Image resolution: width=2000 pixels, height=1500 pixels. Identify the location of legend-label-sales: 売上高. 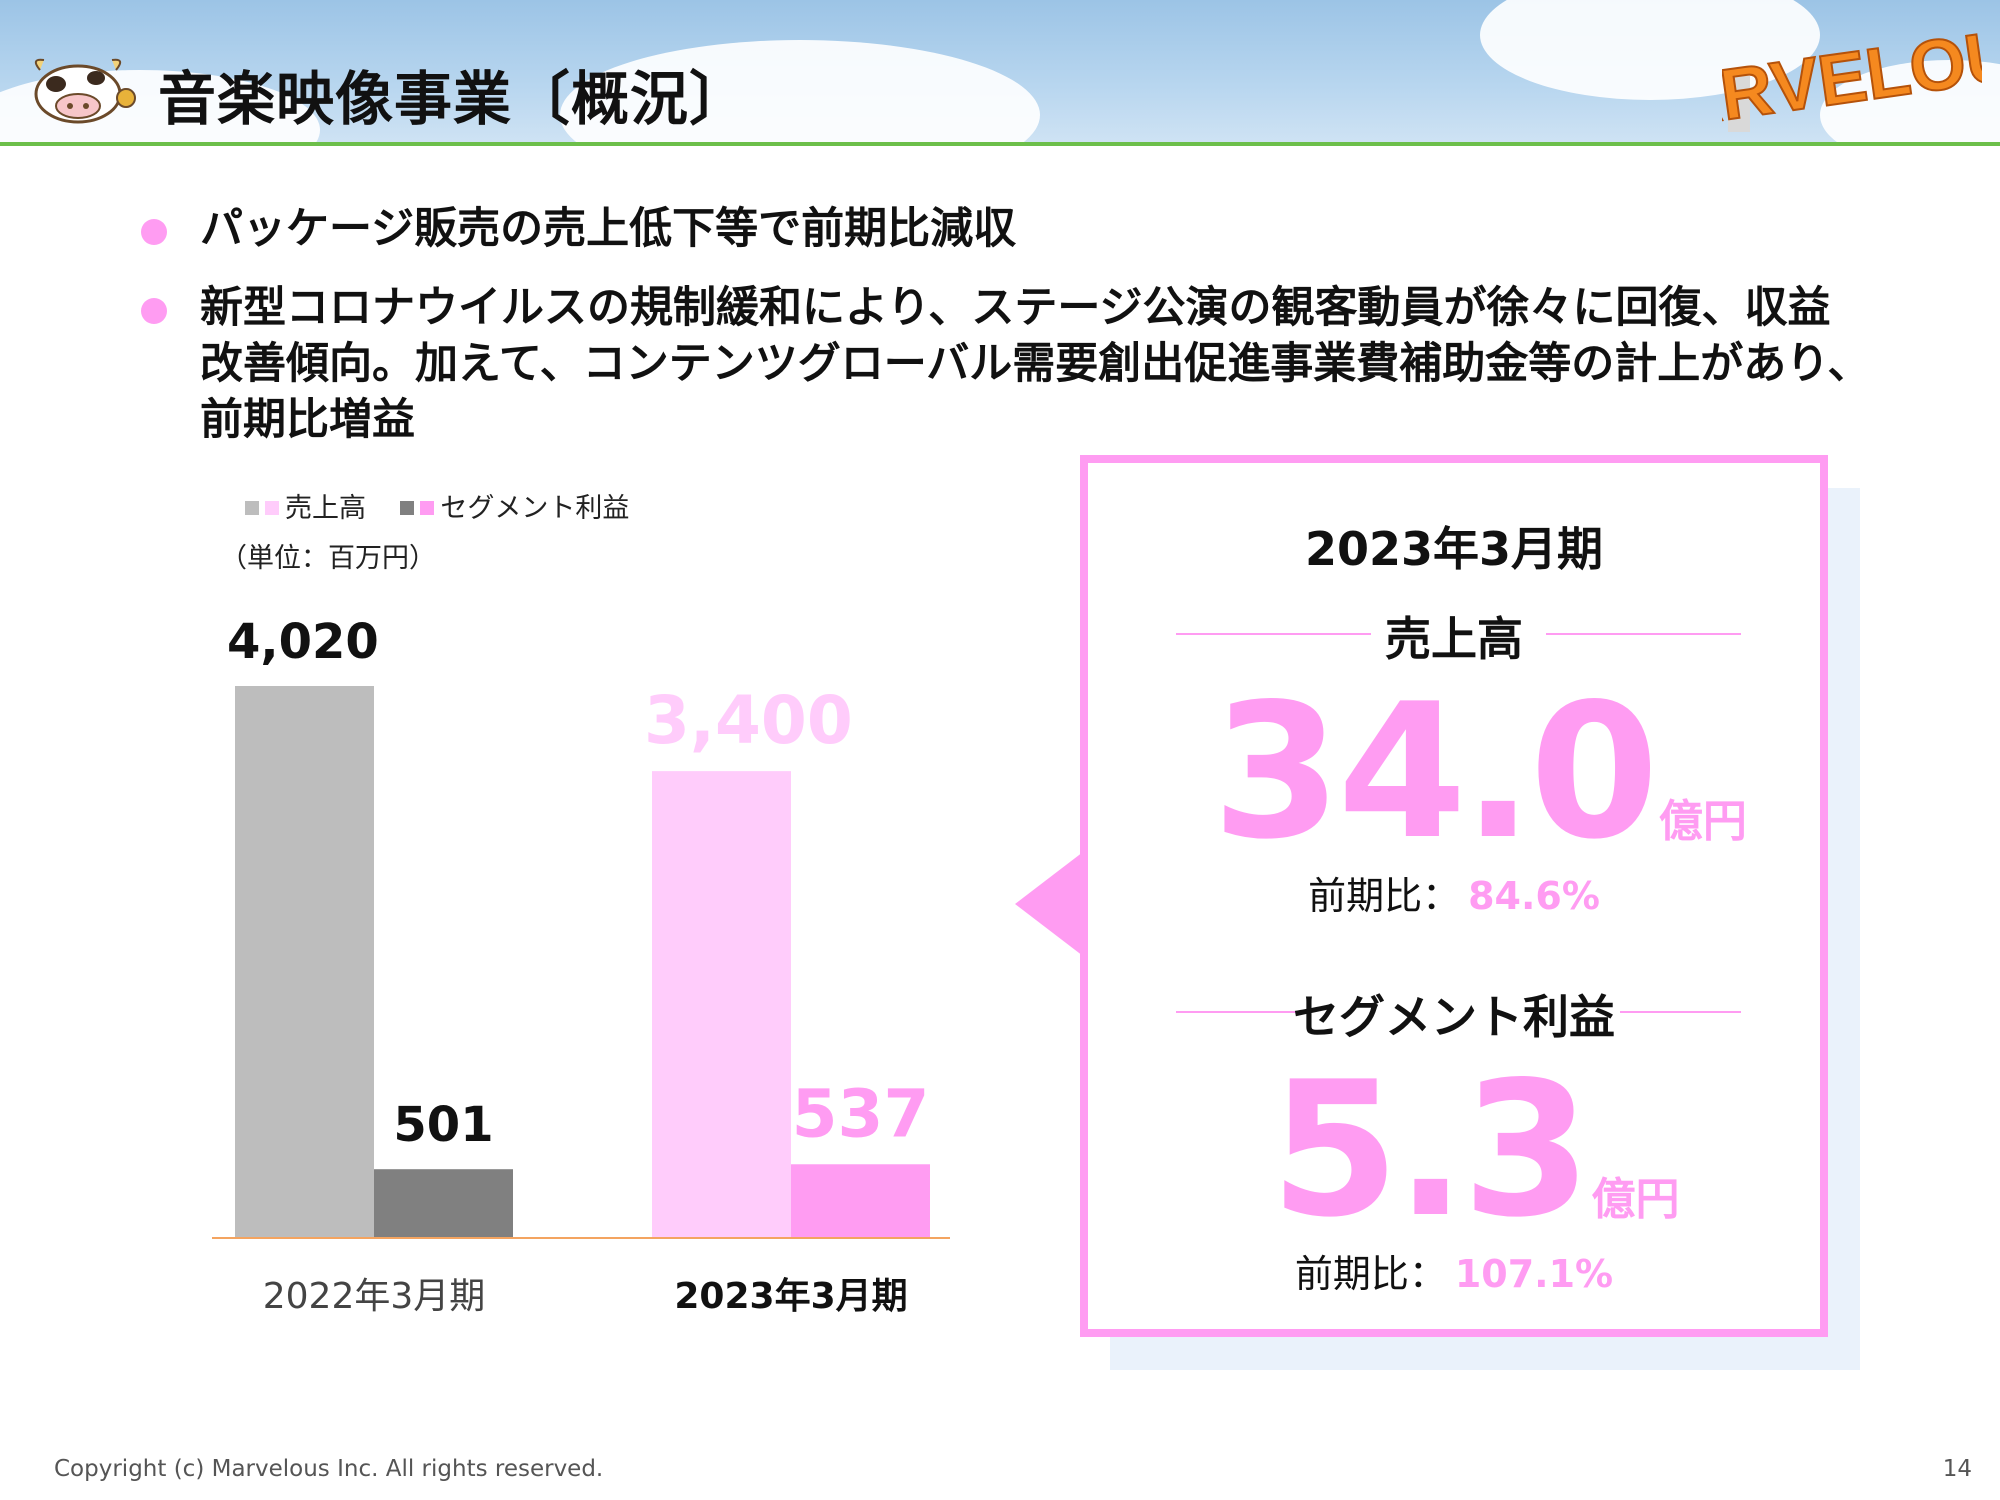
(325, 508).